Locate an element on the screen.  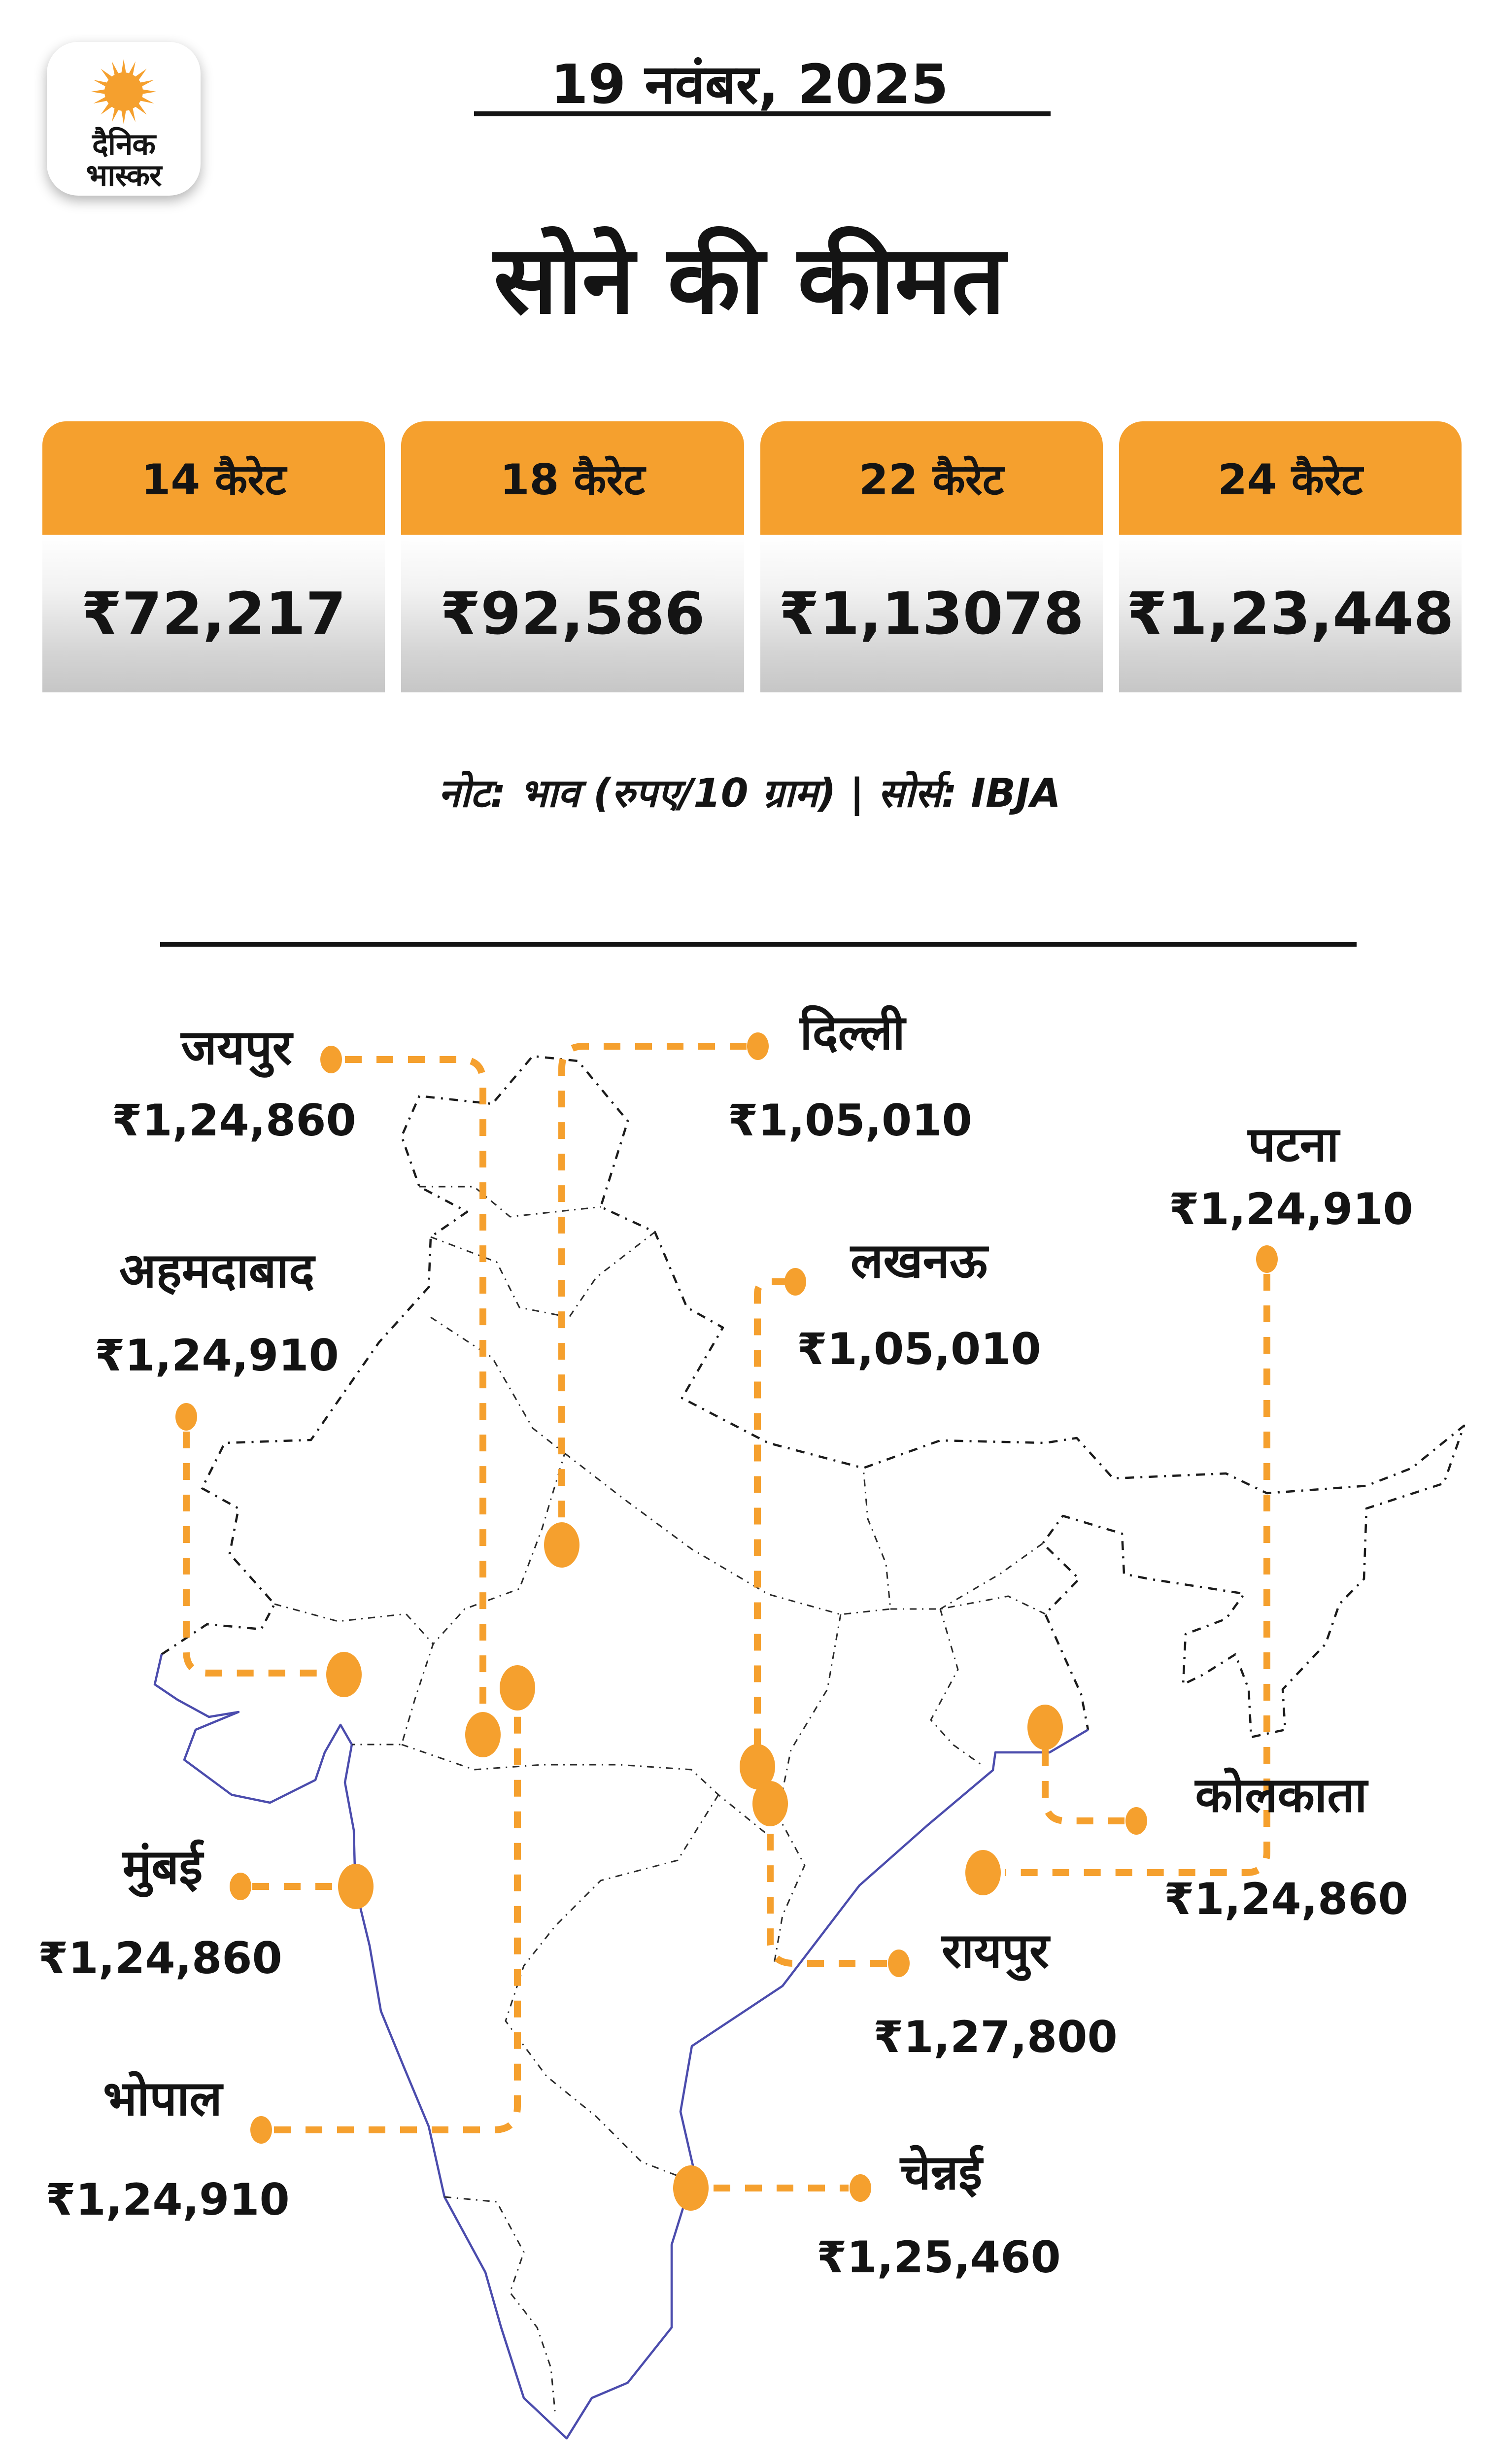
marker-mumbai is located at coordinates (356, 1886).